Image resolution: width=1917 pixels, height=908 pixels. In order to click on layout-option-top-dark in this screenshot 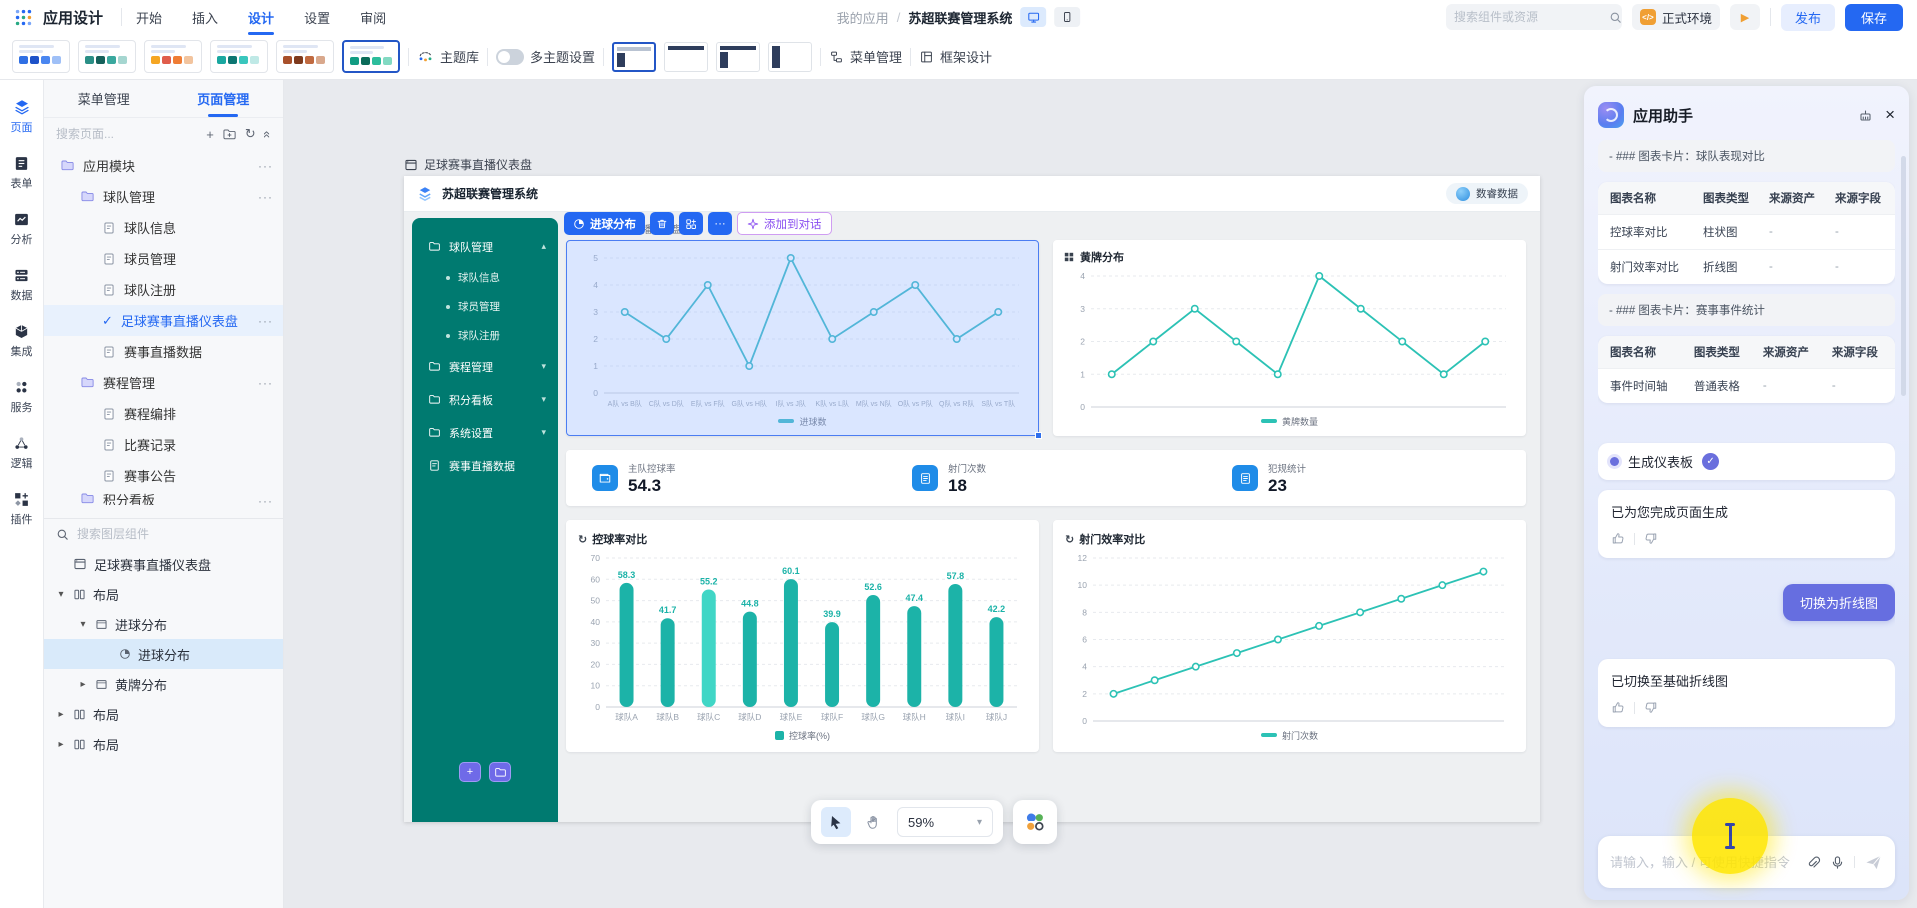, I will do `click(686, 56)`.